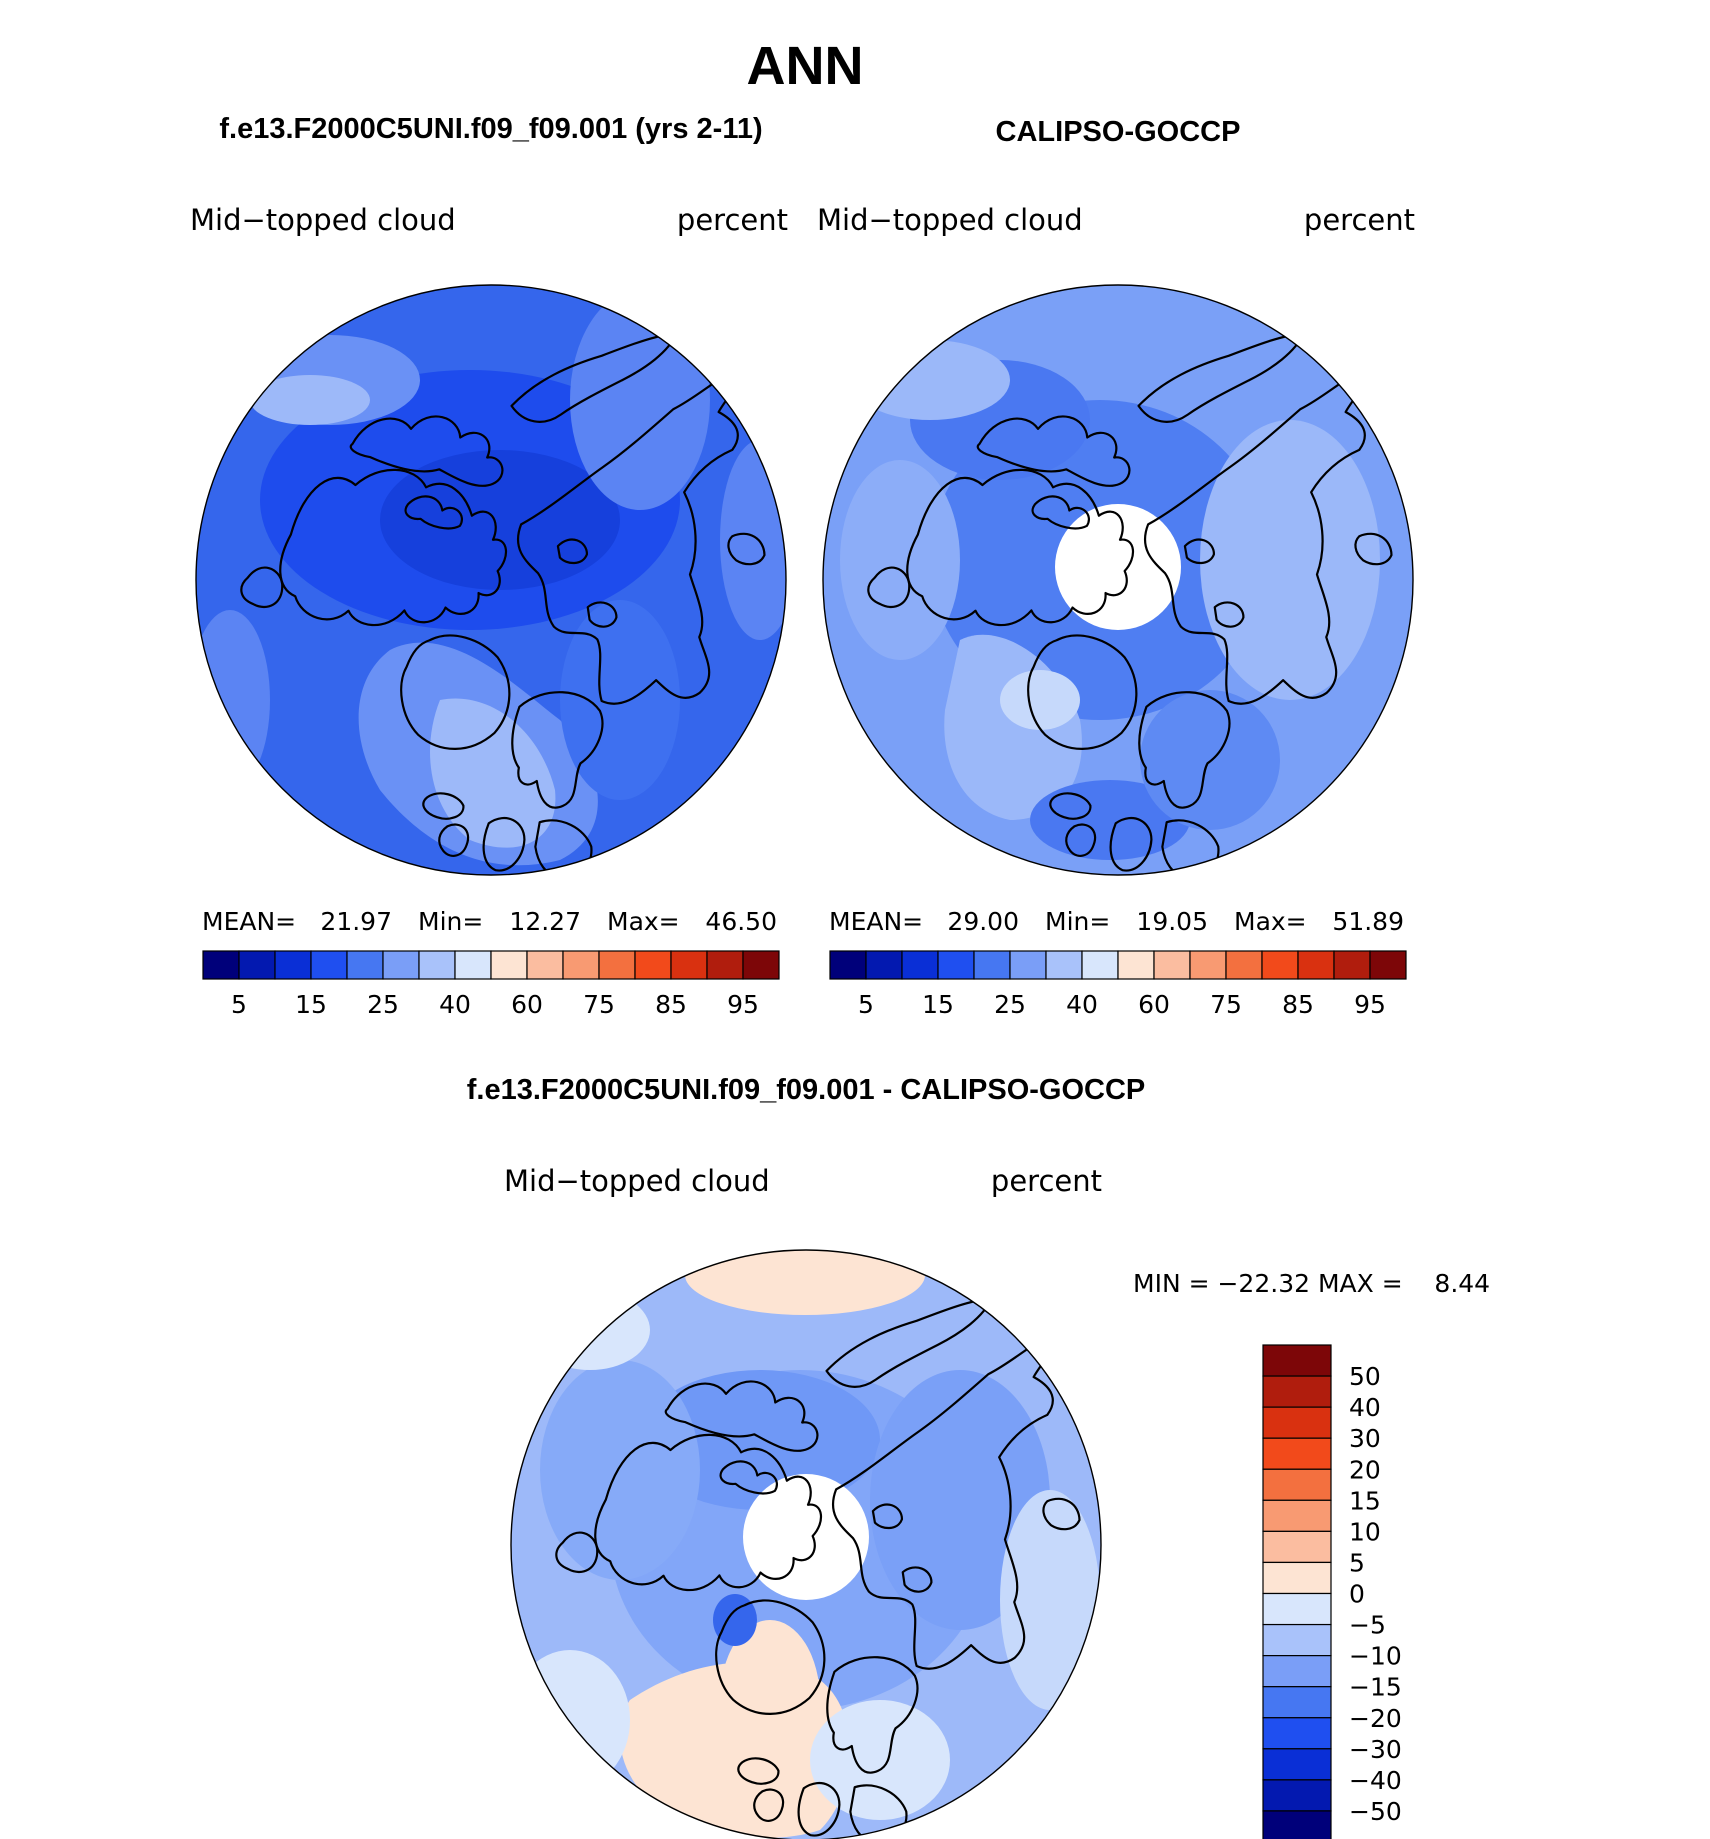 The width and height of the screenshot is (1710, 1839). Describe the element at coordinates (732, 220) in the screenshot. I see `panel-a-right-label: percent` at that location.